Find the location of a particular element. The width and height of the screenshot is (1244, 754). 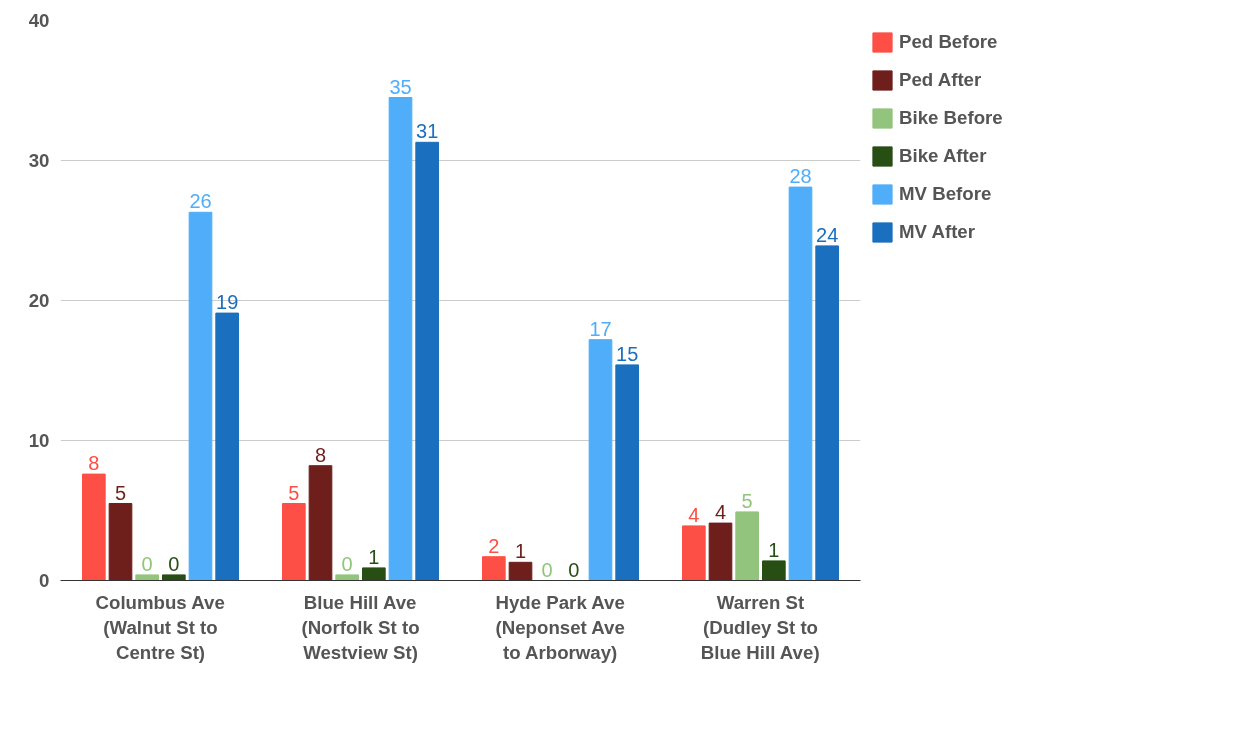

legend-label: Bike After is located at coordinates (943, 156).